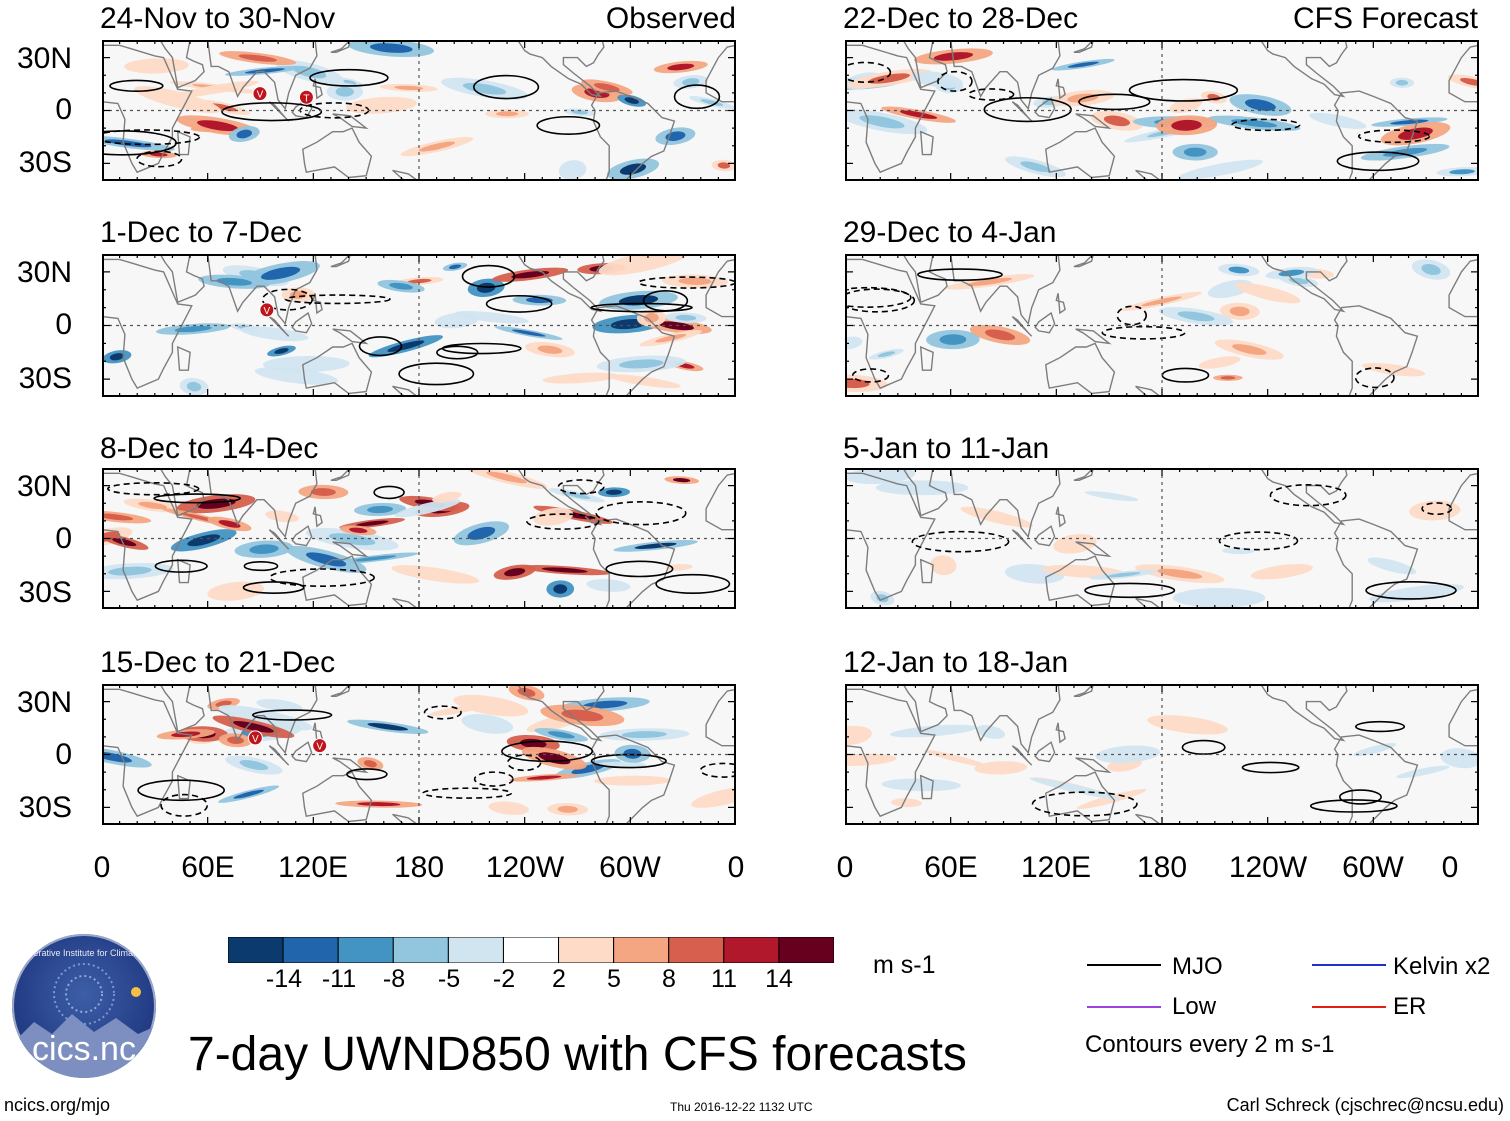 This screenshot has height=1121, width=1510. I want to click on panel-title-fc3: 5-Jan to 11-Jan, so click(946, 448).